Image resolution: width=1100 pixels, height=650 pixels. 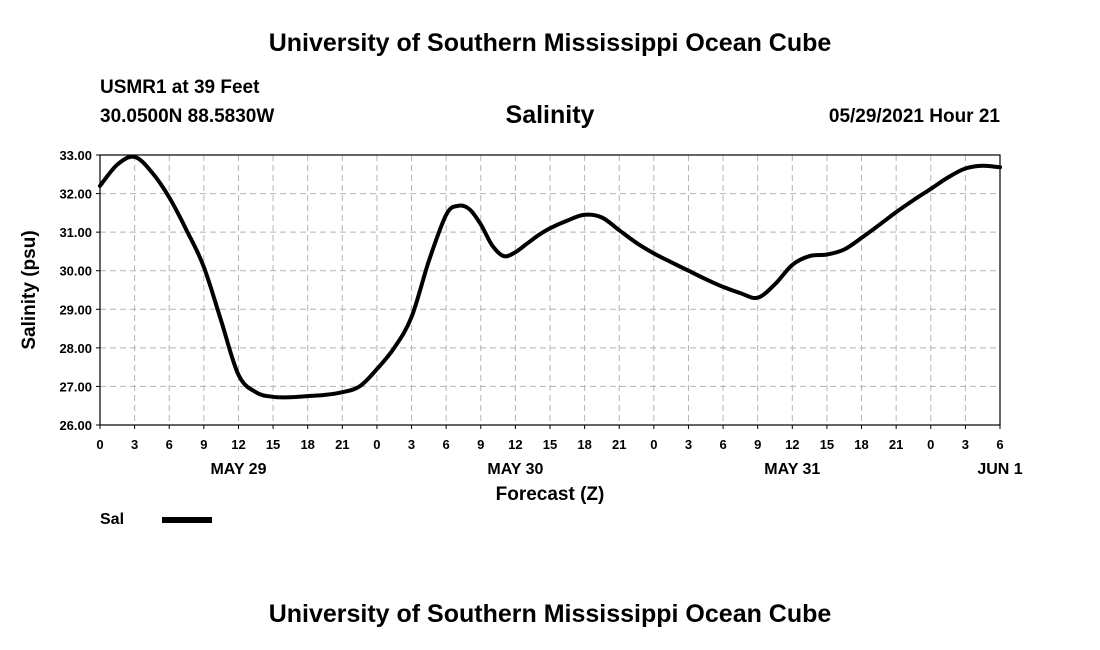 I want to click on x-axis-ticks: 0 3 6 9 12 15 18 21 0 3 6 9 12 15 18 21 0 3 6 9 12 15 18 21 0 3 6, so click(x=550, y=438).